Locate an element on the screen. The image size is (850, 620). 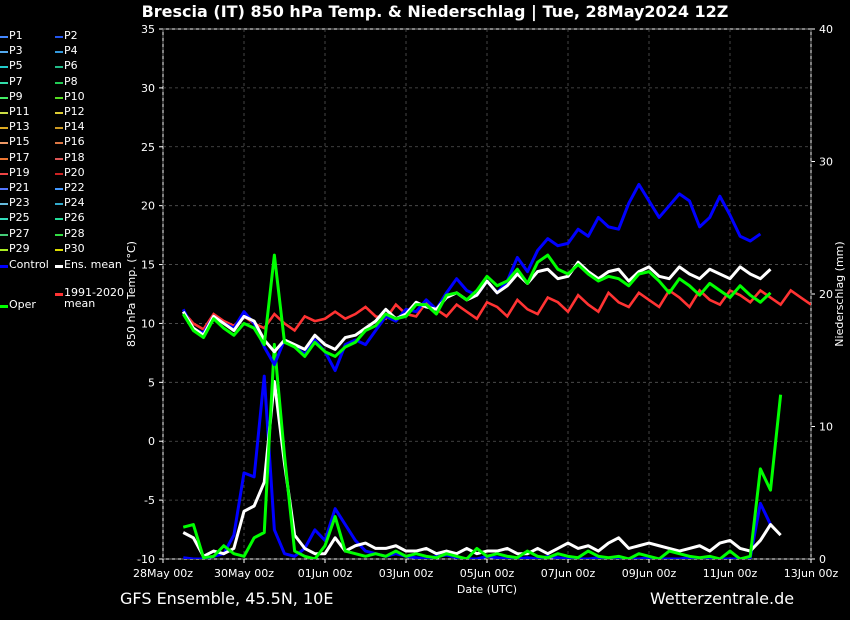
legend-label: P16 is located at coordinates (74, 142).